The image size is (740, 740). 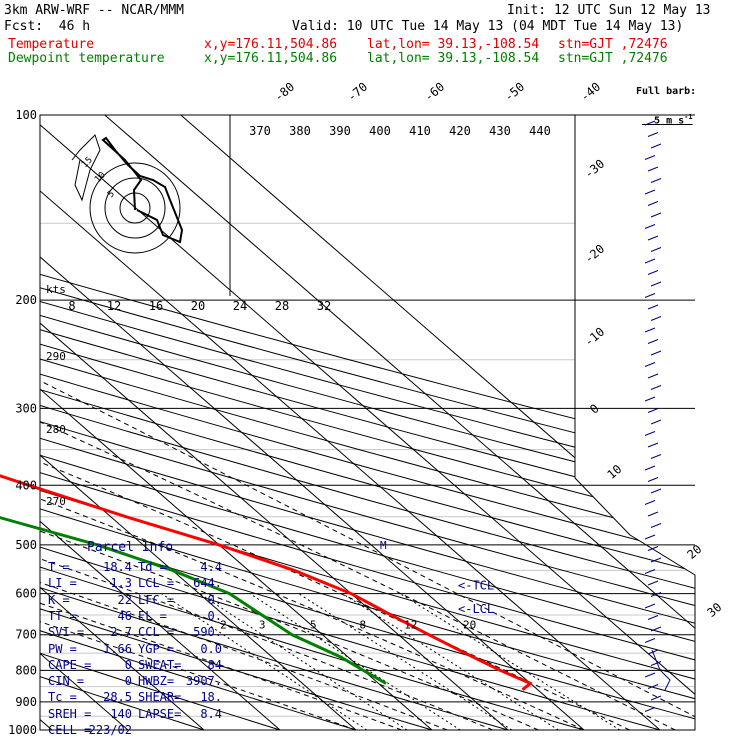 What do you see at coordinates (152, 615) in the screenshot?
I see `parcel-info-key: EL =` at bounding box center [152, 615].